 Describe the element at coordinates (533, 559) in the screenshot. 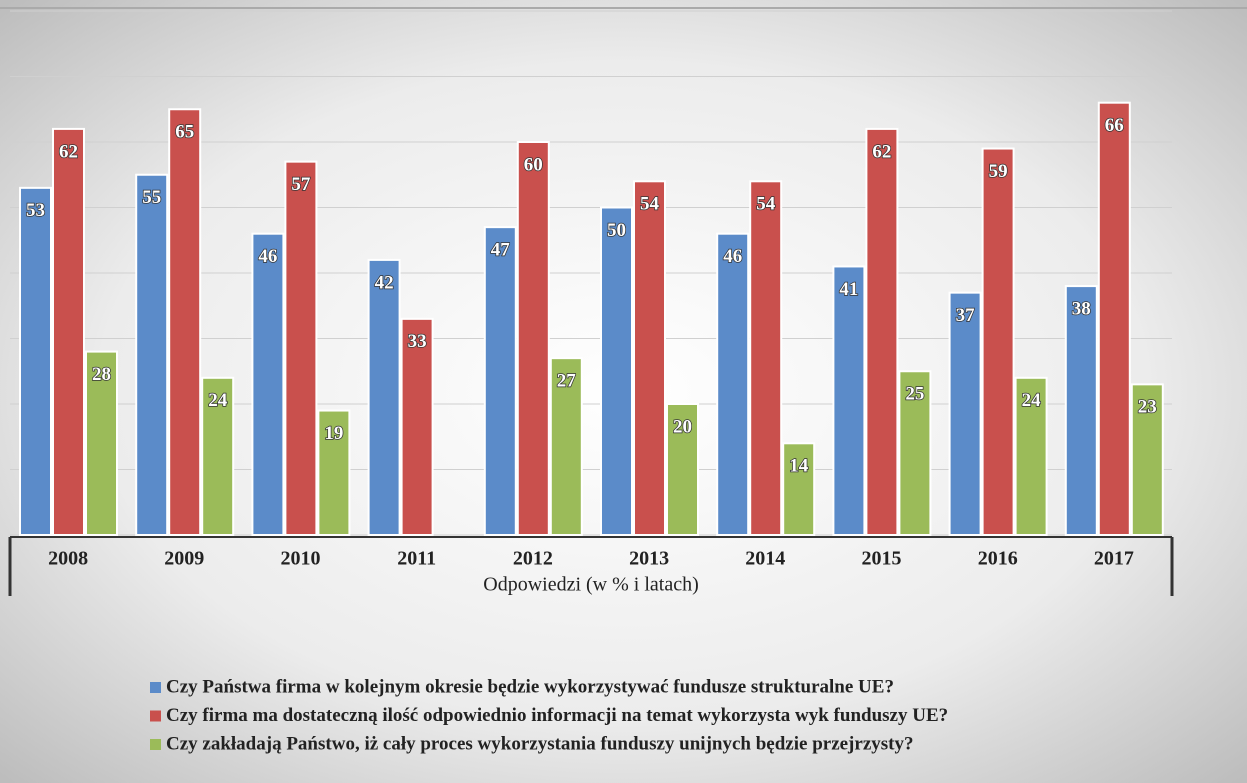

I see `x-tick-label: 2012` at that location.